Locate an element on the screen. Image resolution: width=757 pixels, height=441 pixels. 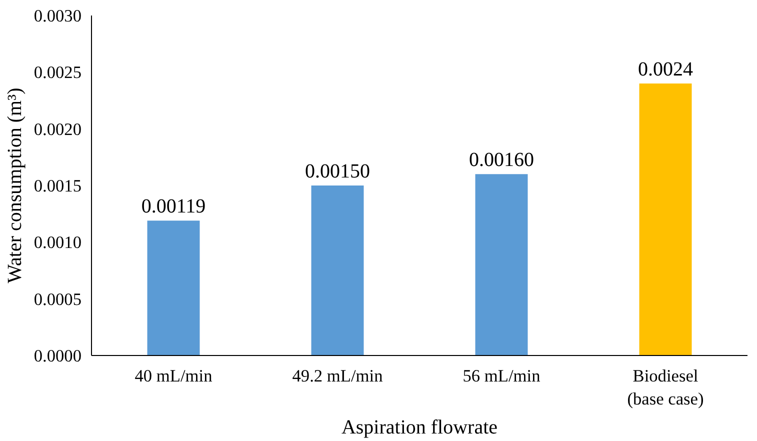
x-tick-label: Biodiesel (base case) is located at coordinates (665, 387).